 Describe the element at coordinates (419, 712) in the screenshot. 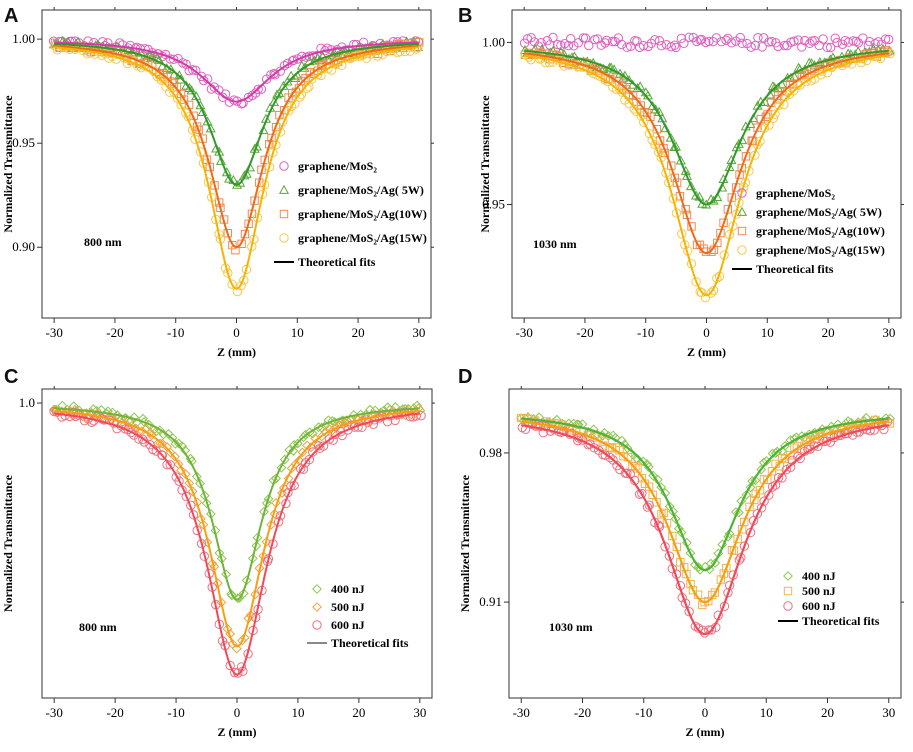

I see `x-tick-label: 30` at that location.